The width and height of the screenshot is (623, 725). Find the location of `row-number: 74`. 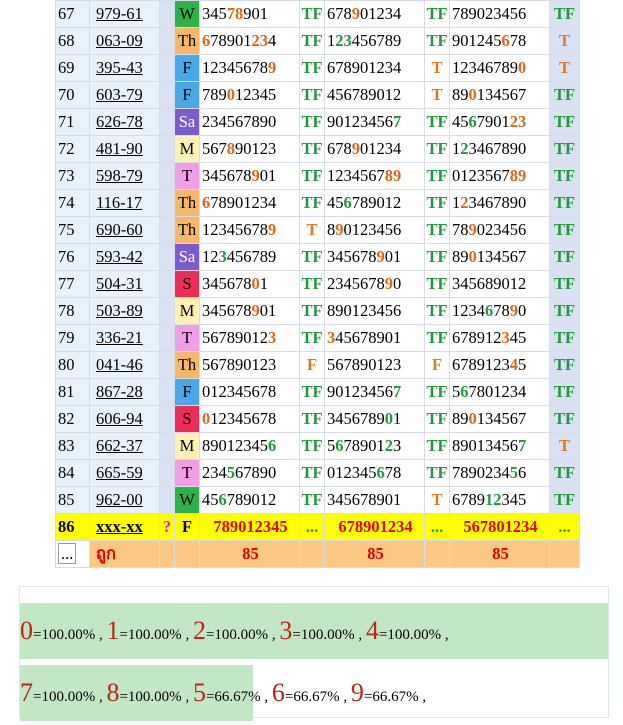

row-number: 74 is located at coordinates (72, 203).